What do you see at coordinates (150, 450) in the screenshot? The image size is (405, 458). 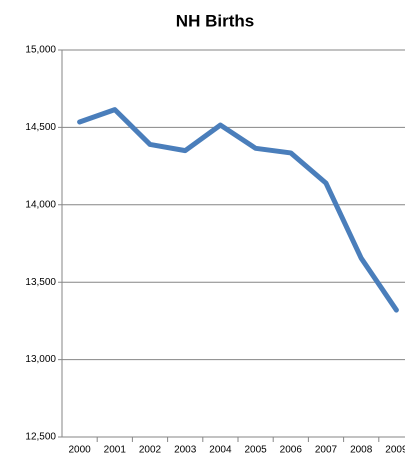 I see `x-tick-label: 2002` at bounding box center [150, 450].